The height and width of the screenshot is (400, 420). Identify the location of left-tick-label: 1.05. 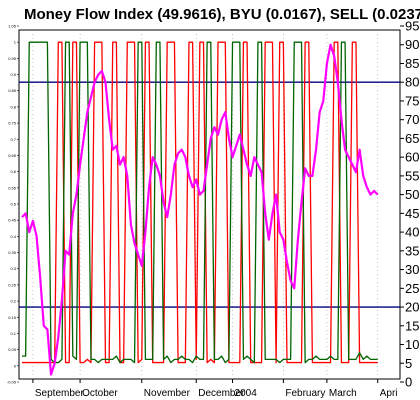
(12, 26).